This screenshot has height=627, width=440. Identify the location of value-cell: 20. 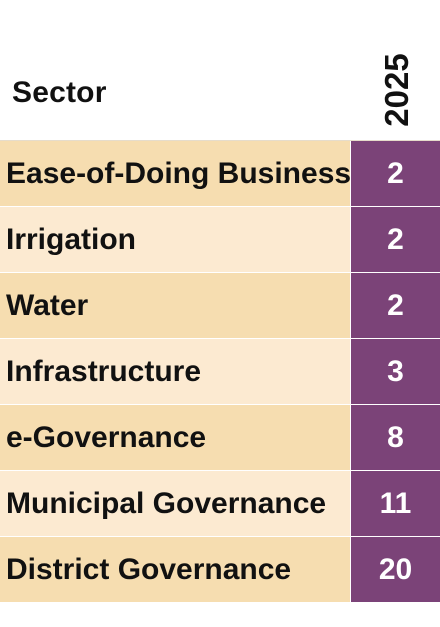
(395, 569).